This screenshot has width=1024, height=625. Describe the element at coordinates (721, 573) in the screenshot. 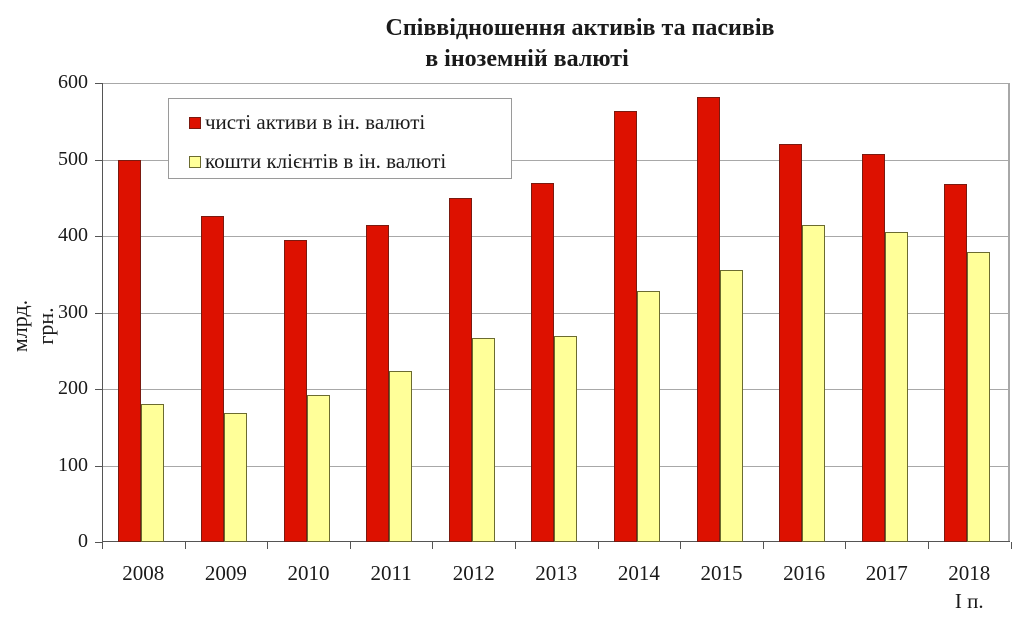

I see `x-tick-label: 2015` at that location.